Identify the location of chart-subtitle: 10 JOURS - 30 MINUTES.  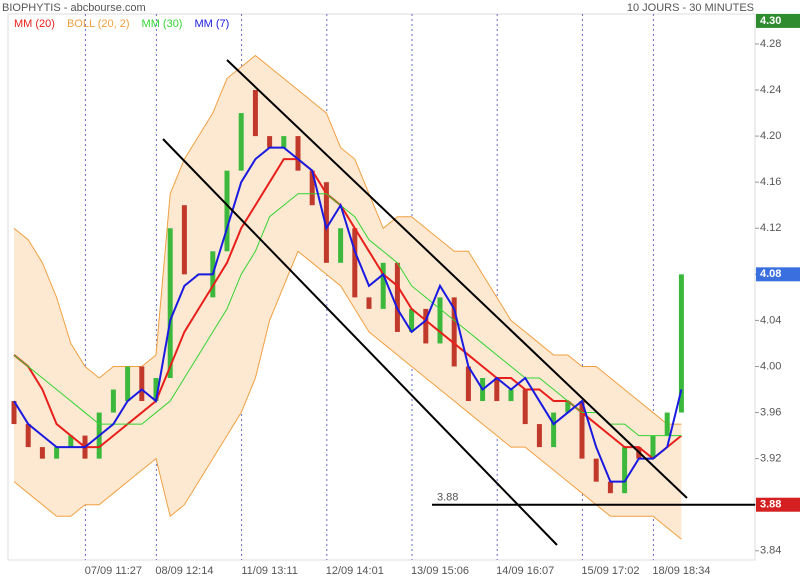
(690, 8).